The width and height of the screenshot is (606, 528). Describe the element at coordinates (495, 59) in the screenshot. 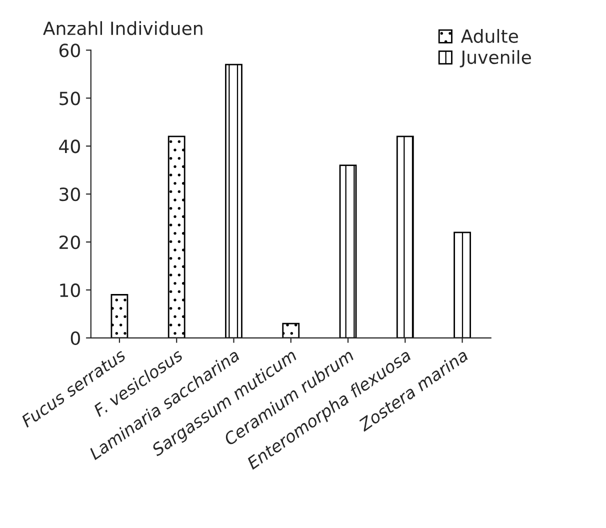

I see `legend-label: Juvenile` at that location.